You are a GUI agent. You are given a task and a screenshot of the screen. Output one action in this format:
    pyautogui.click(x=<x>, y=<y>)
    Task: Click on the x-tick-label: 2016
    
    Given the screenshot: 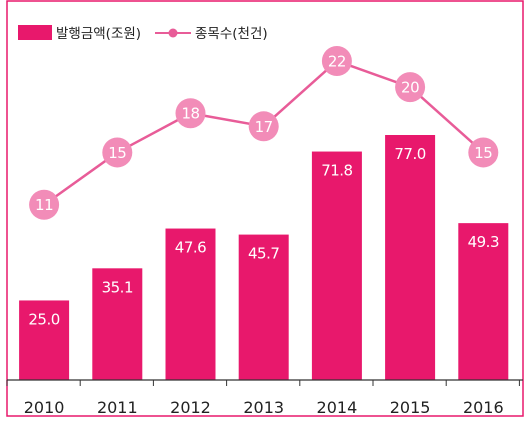 What is the action you would take?
    pyautogui.click(x=483, y=407)
    